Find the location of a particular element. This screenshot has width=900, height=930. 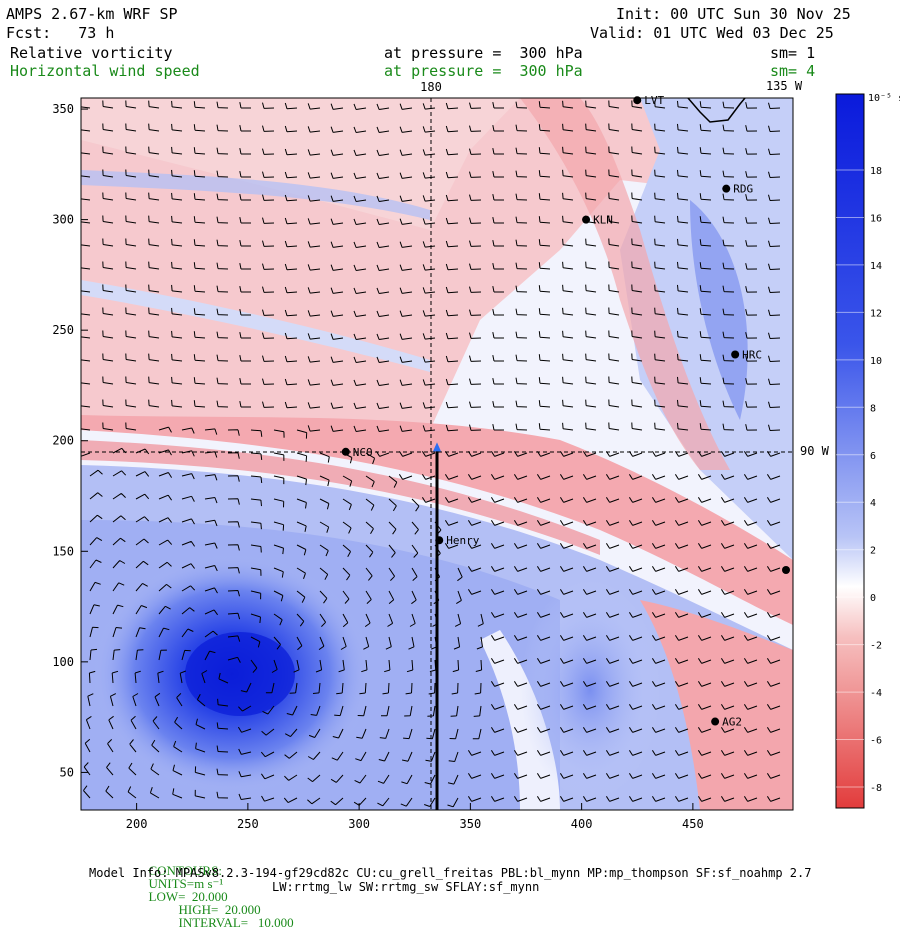

contours-interval: INTERVAL= 10.000 is located at coordinates (236, 922).